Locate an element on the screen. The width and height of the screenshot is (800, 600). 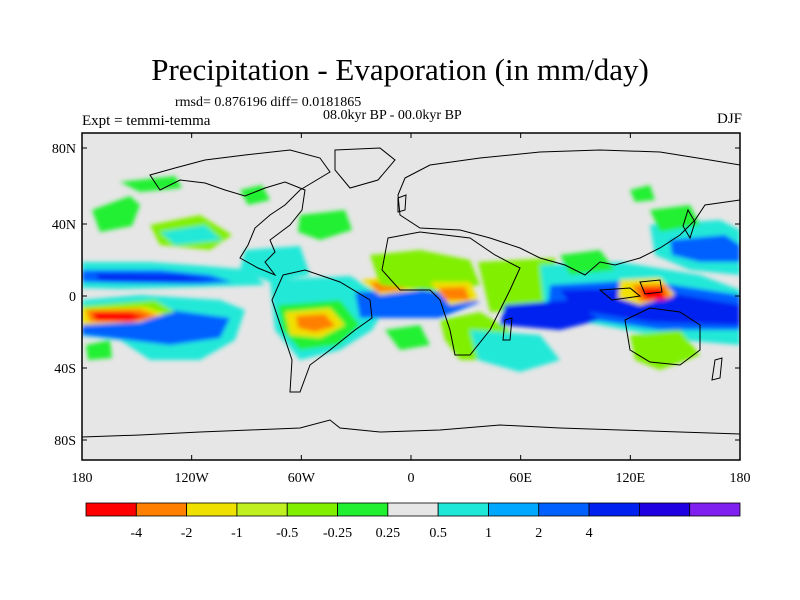
x-tick-label: 60W is located at coordinates (302, 478).